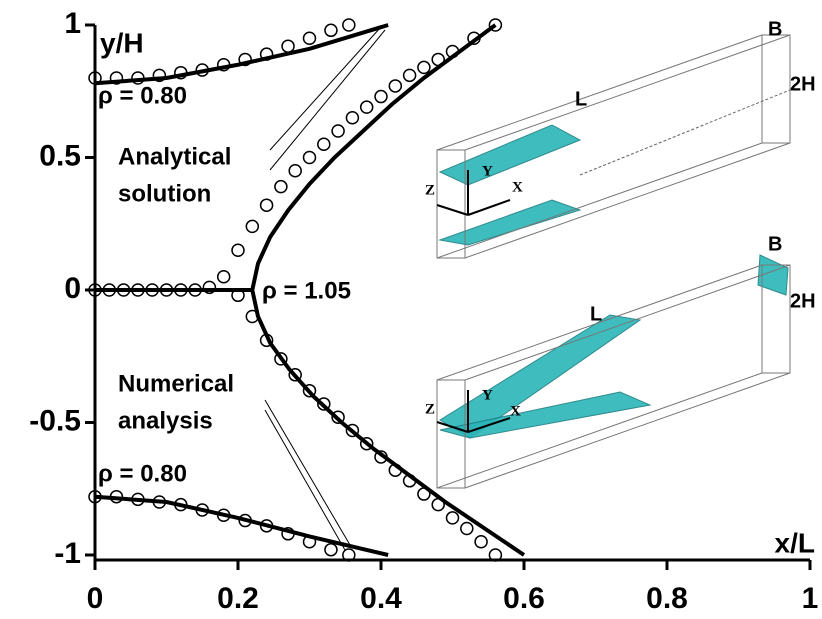 The image size is (822, 619). I want to click on x-tick-label: 1, so click(810, 598).